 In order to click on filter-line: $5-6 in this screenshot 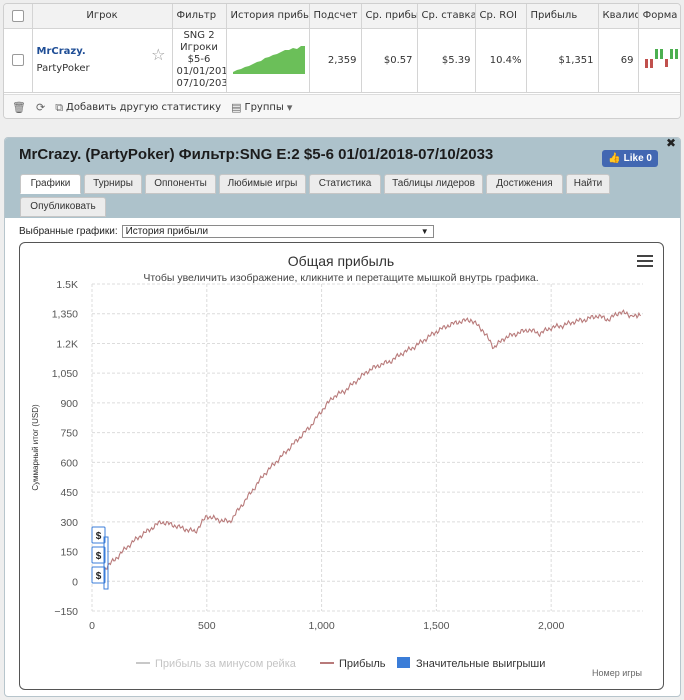, I will do `click(199, 59)`.